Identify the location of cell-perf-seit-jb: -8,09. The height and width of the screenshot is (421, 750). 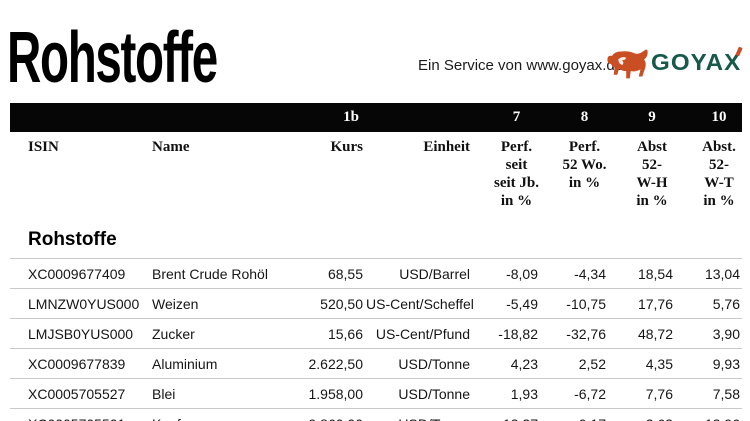
(506, 273).